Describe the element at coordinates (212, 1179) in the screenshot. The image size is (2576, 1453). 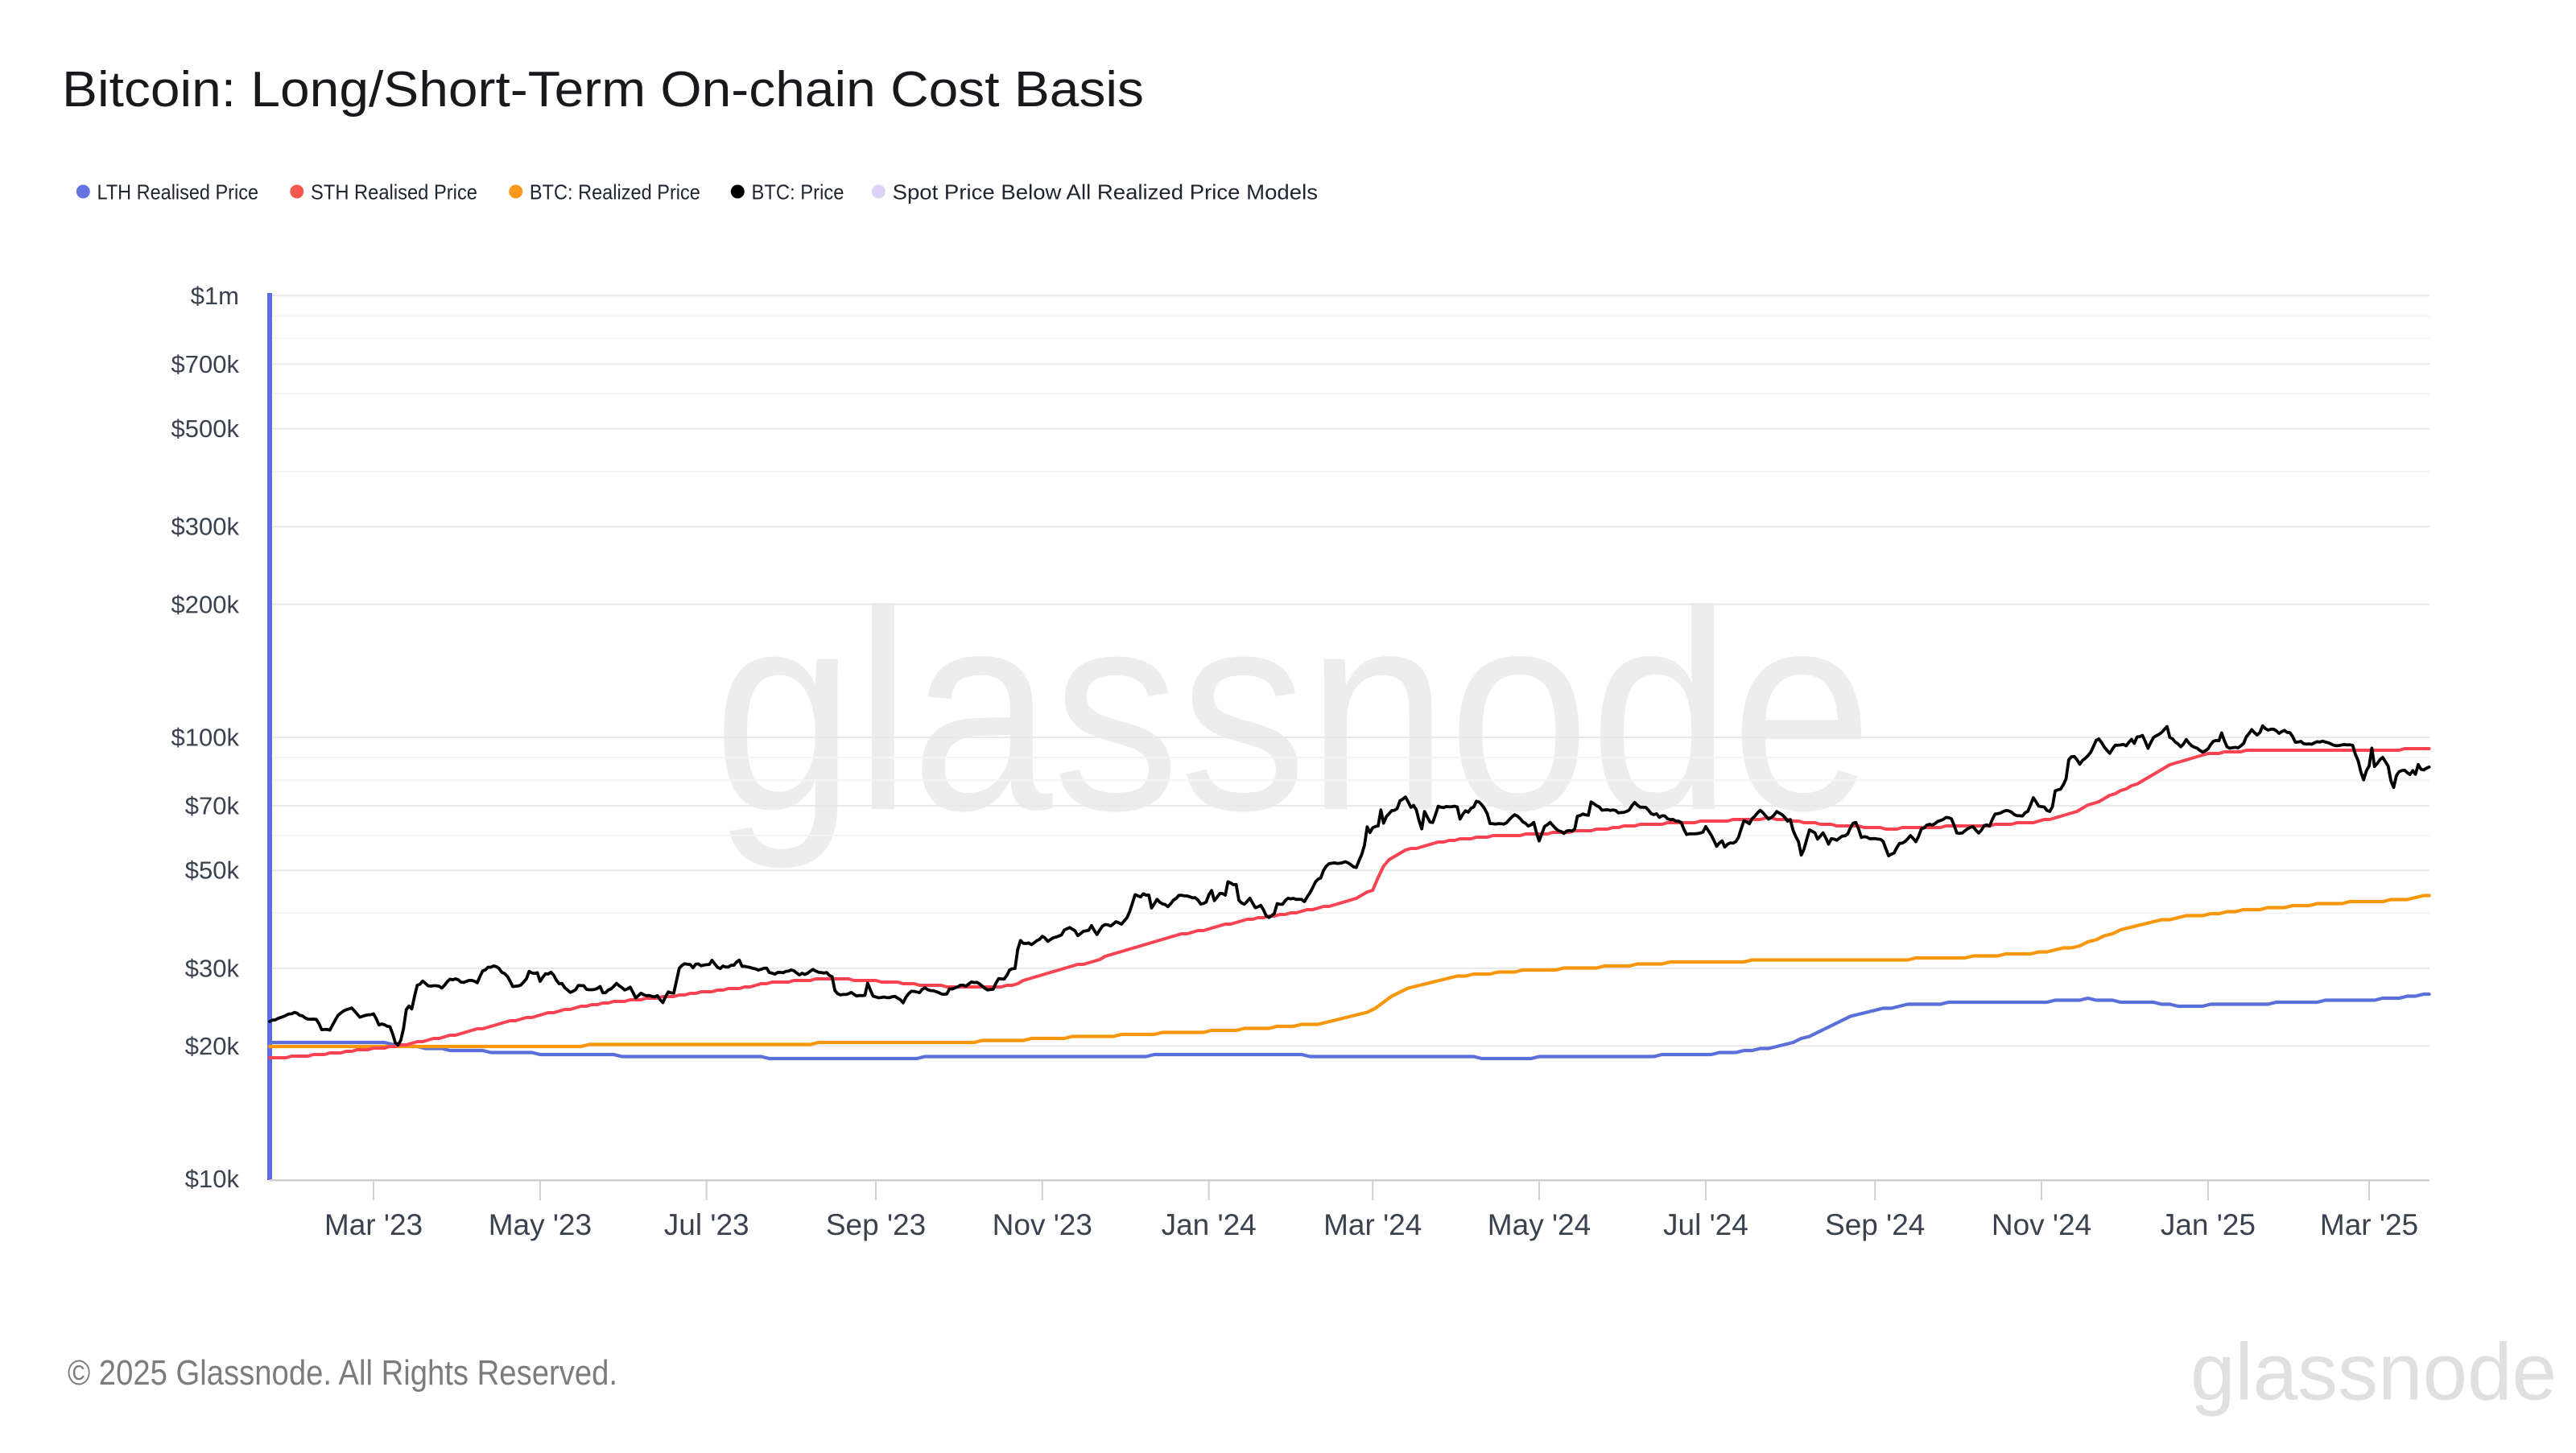
I see `svg-text: $10k` at that location.